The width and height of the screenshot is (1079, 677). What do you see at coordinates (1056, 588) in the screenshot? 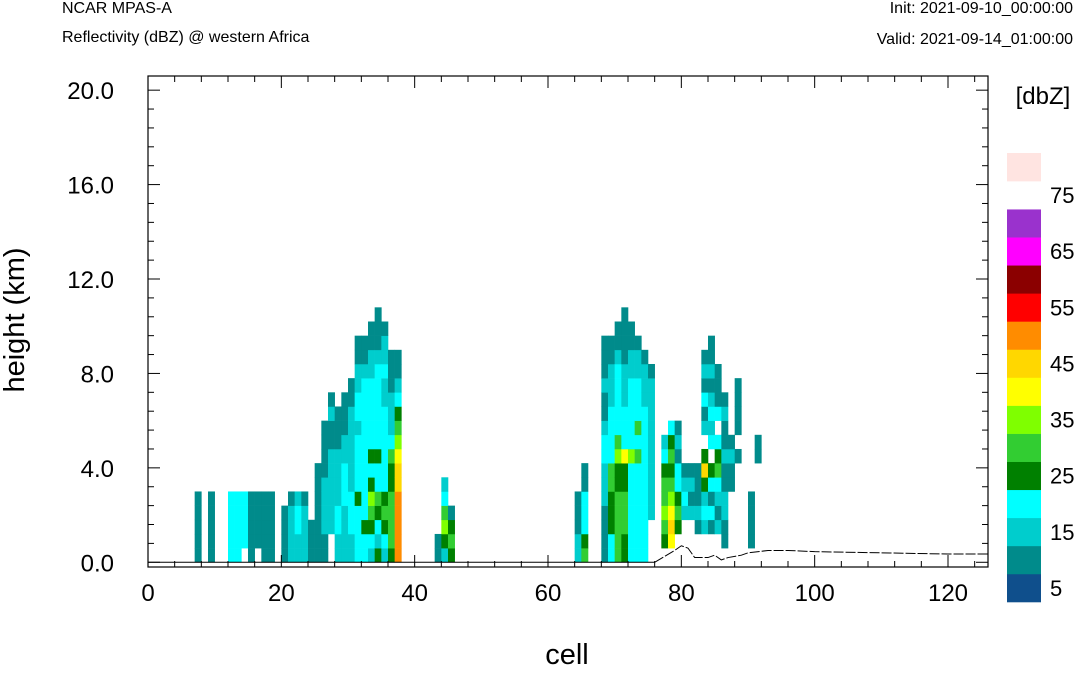
I see `colorbar-label: 5` at bounding box center [1056, 588].